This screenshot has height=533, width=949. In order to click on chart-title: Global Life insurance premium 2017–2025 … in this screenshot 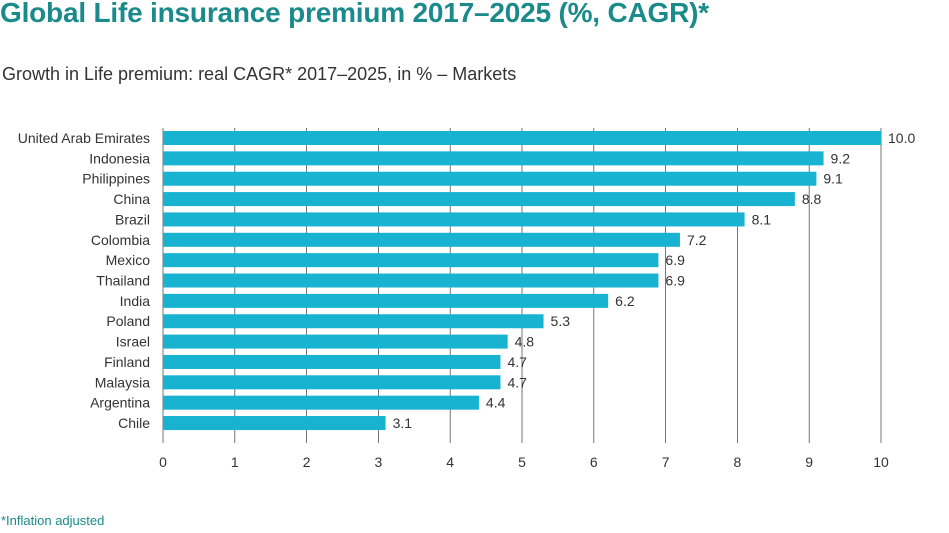, I will do `click(354, 14)`.